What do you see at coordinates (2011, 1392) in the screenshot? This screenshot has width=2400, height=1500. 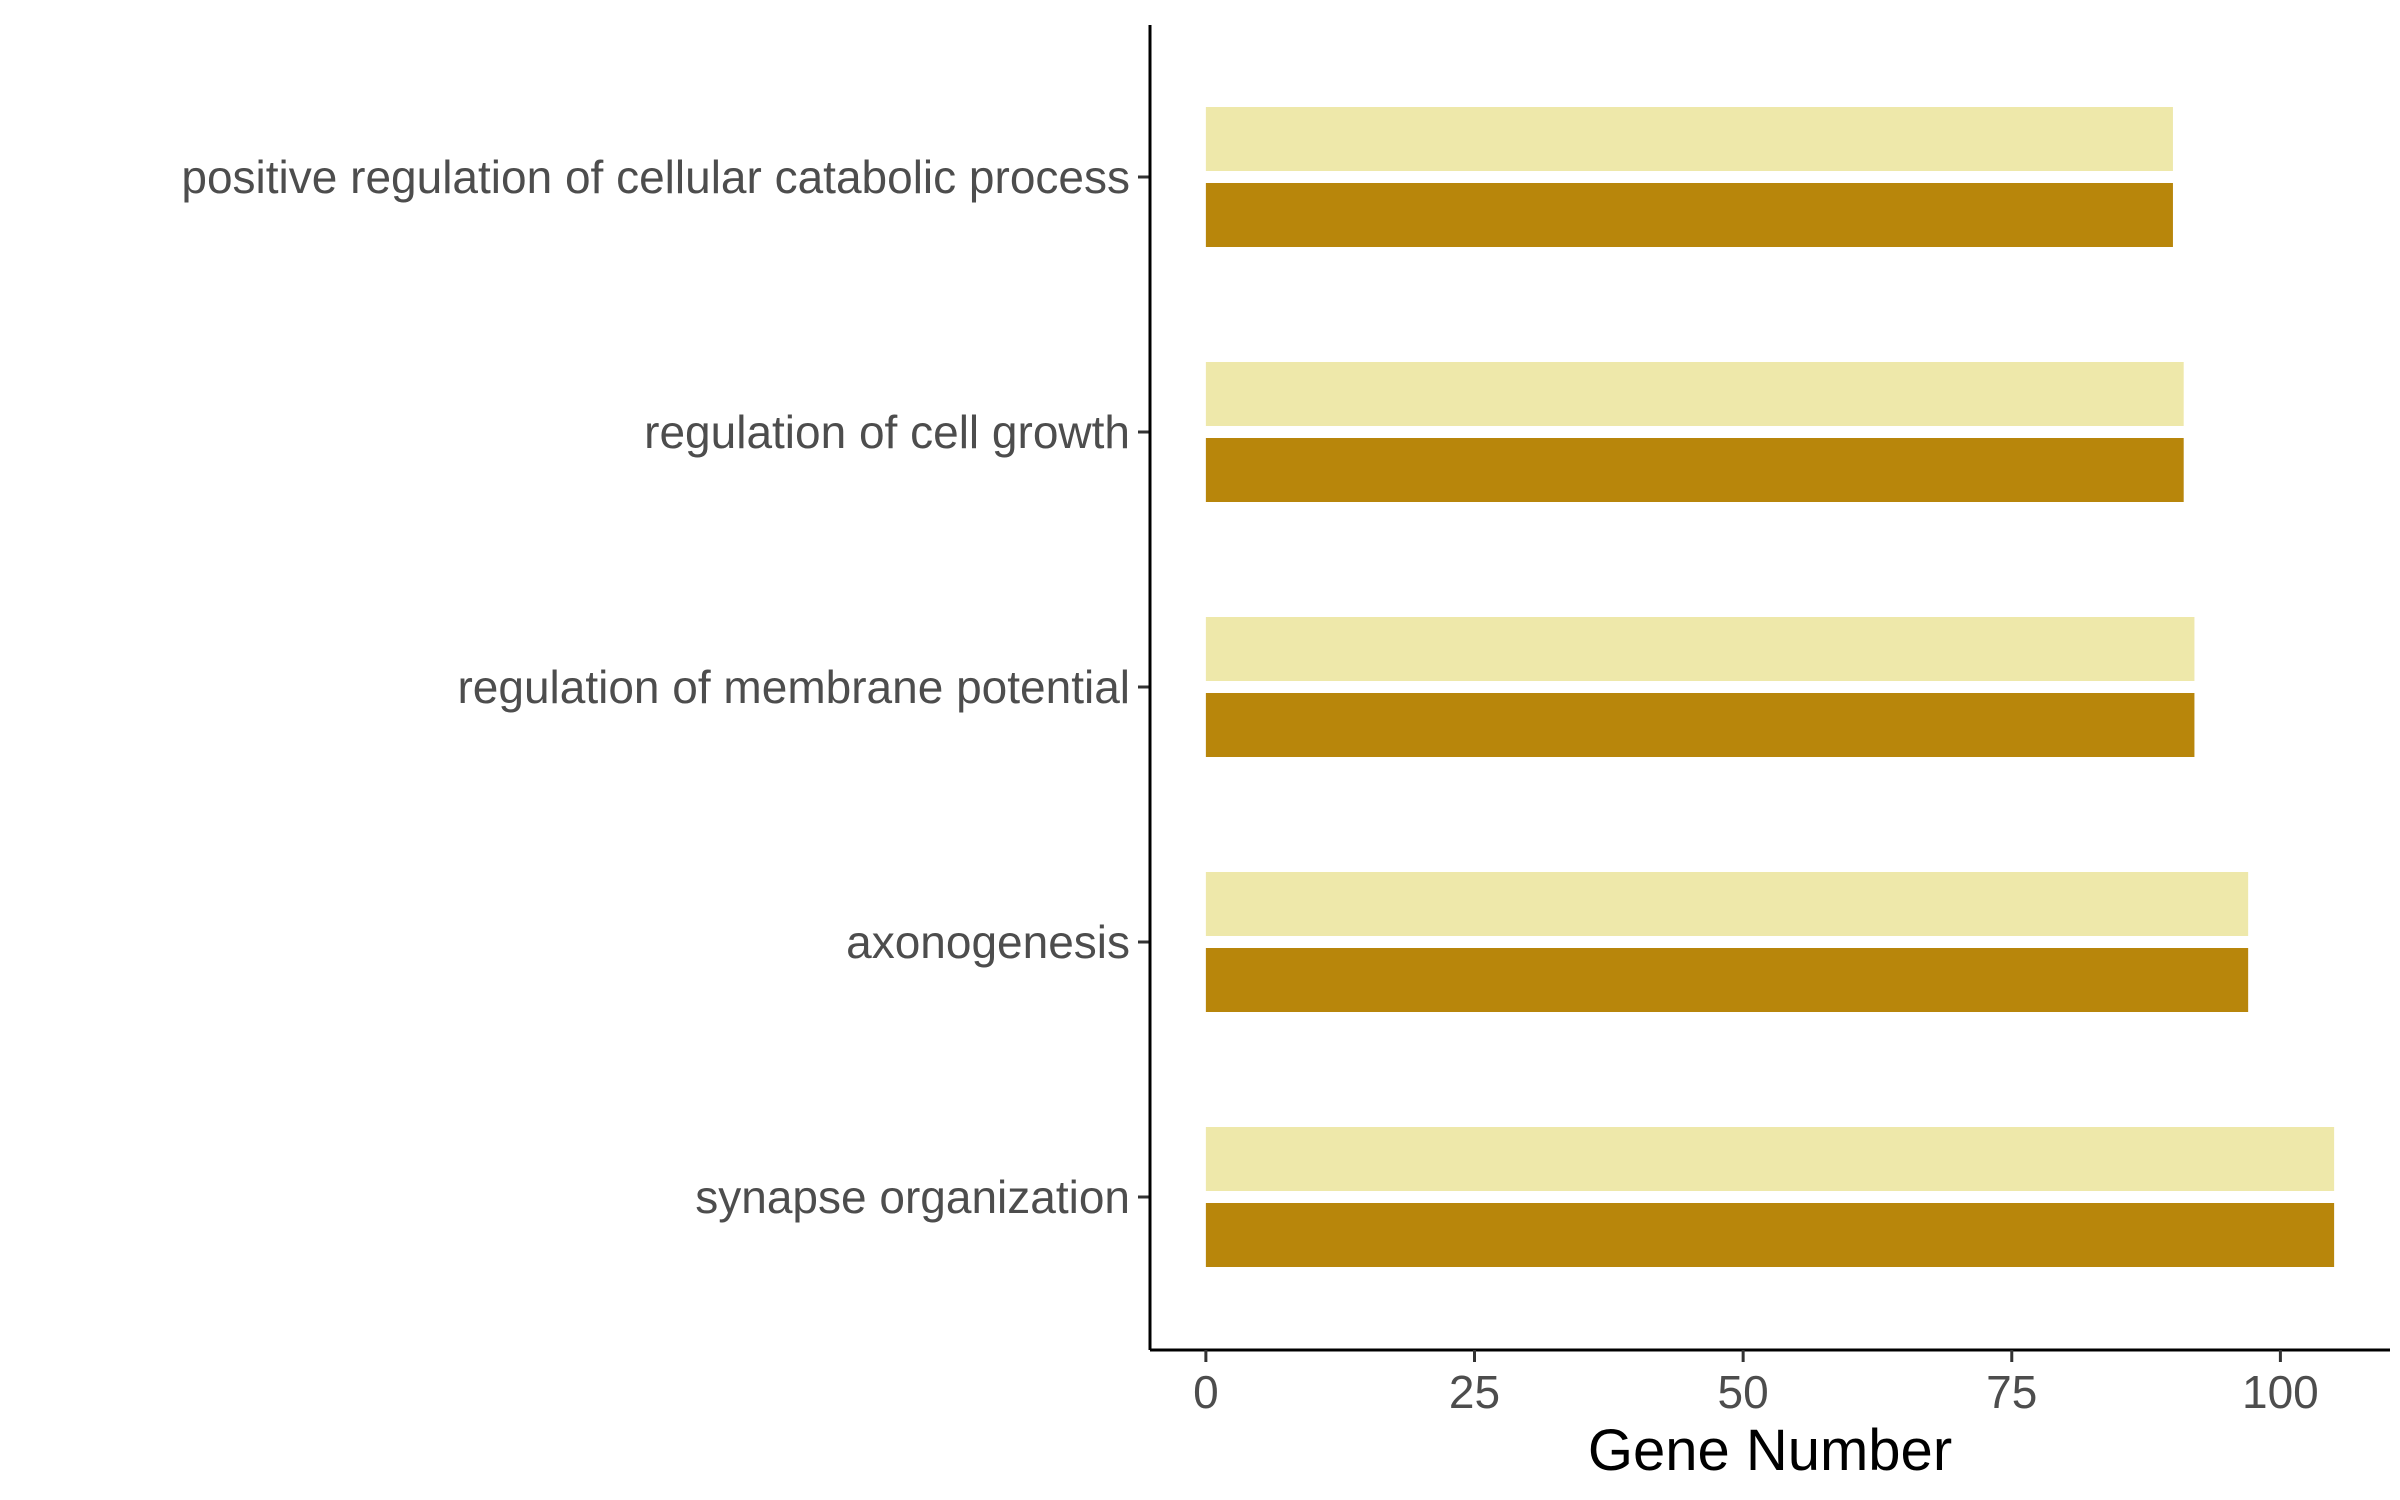 I see `x-tick-label-3: 75` at bounding box center [2011, 1392].